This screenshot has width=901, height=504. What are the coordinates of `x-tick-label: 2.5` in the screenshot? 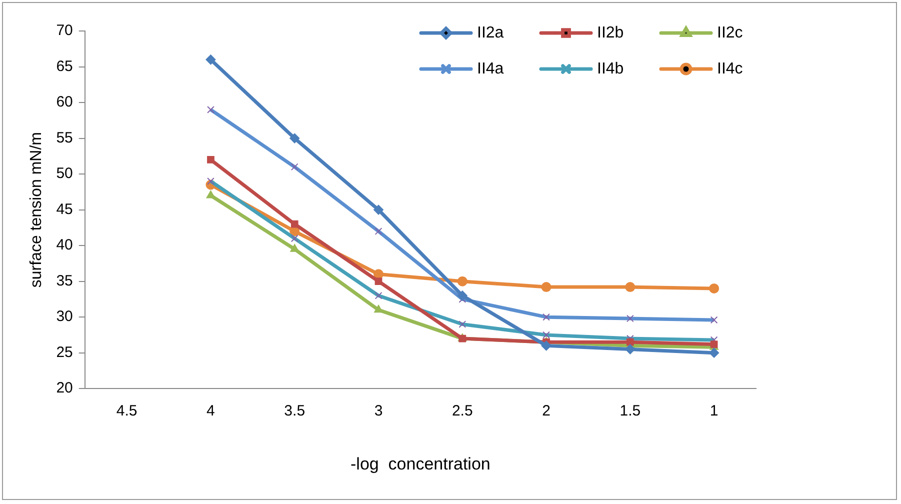 It's located at (462, 411).